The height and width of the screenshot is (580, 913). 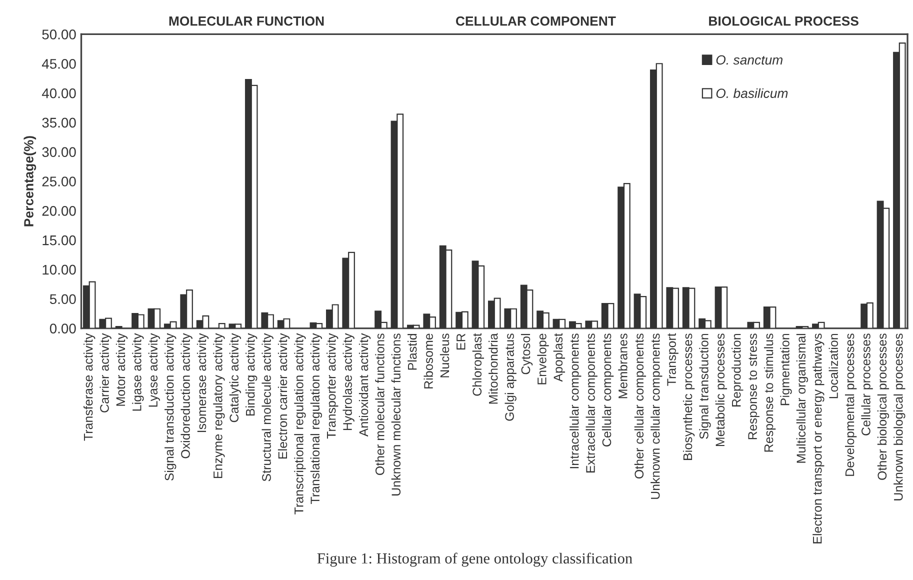 What do you see at coordinates (867, 385) in the screenshot?
I see `x-tick-label: Cellular processes` at bounding box center [867, 385].